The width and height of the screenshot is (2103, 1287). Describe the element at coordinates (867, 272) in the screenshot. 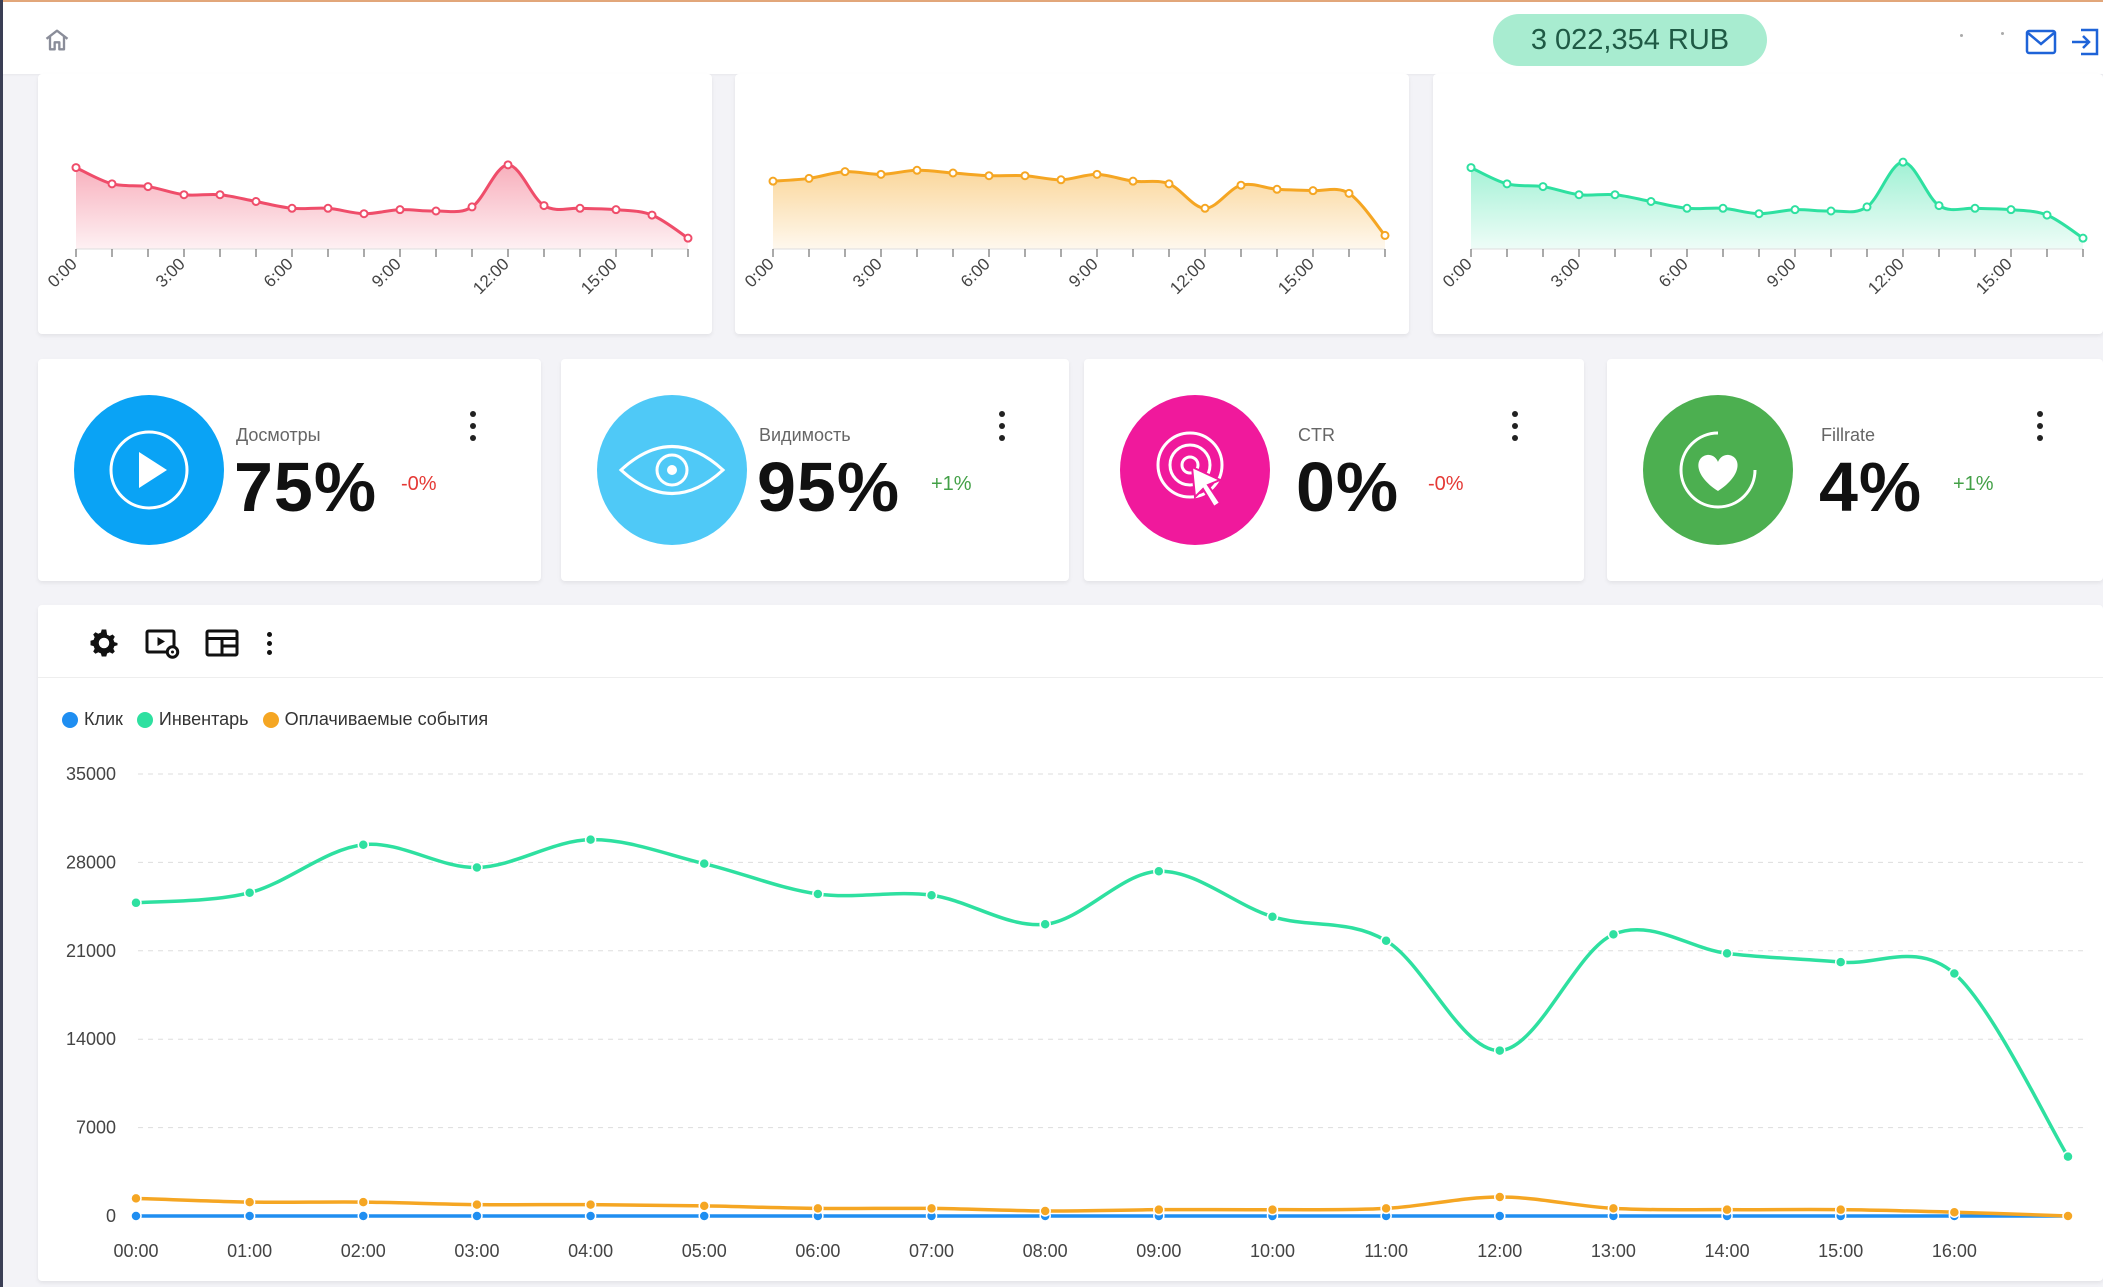

I see `x-tick-label: 3:00` at that location.